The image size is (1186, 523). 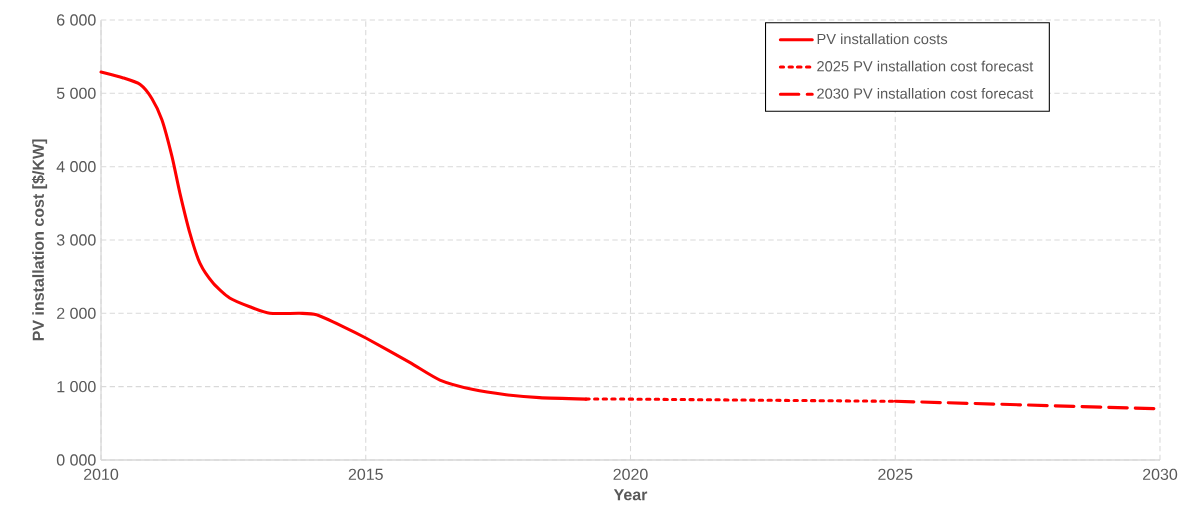 What do you see at coordinates (76, 386) in the screenshot?
I see `y-tick-label: 1 000` at bounding box center [76, 386].